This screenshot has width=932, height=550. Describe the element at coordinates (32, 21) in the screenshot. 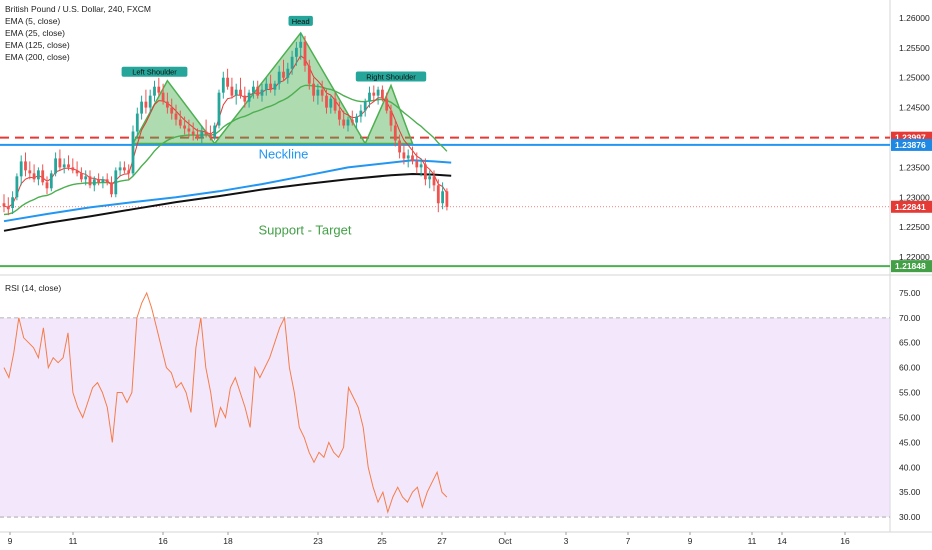

I see `legend-ema5: EMA (5, close)` at that location.